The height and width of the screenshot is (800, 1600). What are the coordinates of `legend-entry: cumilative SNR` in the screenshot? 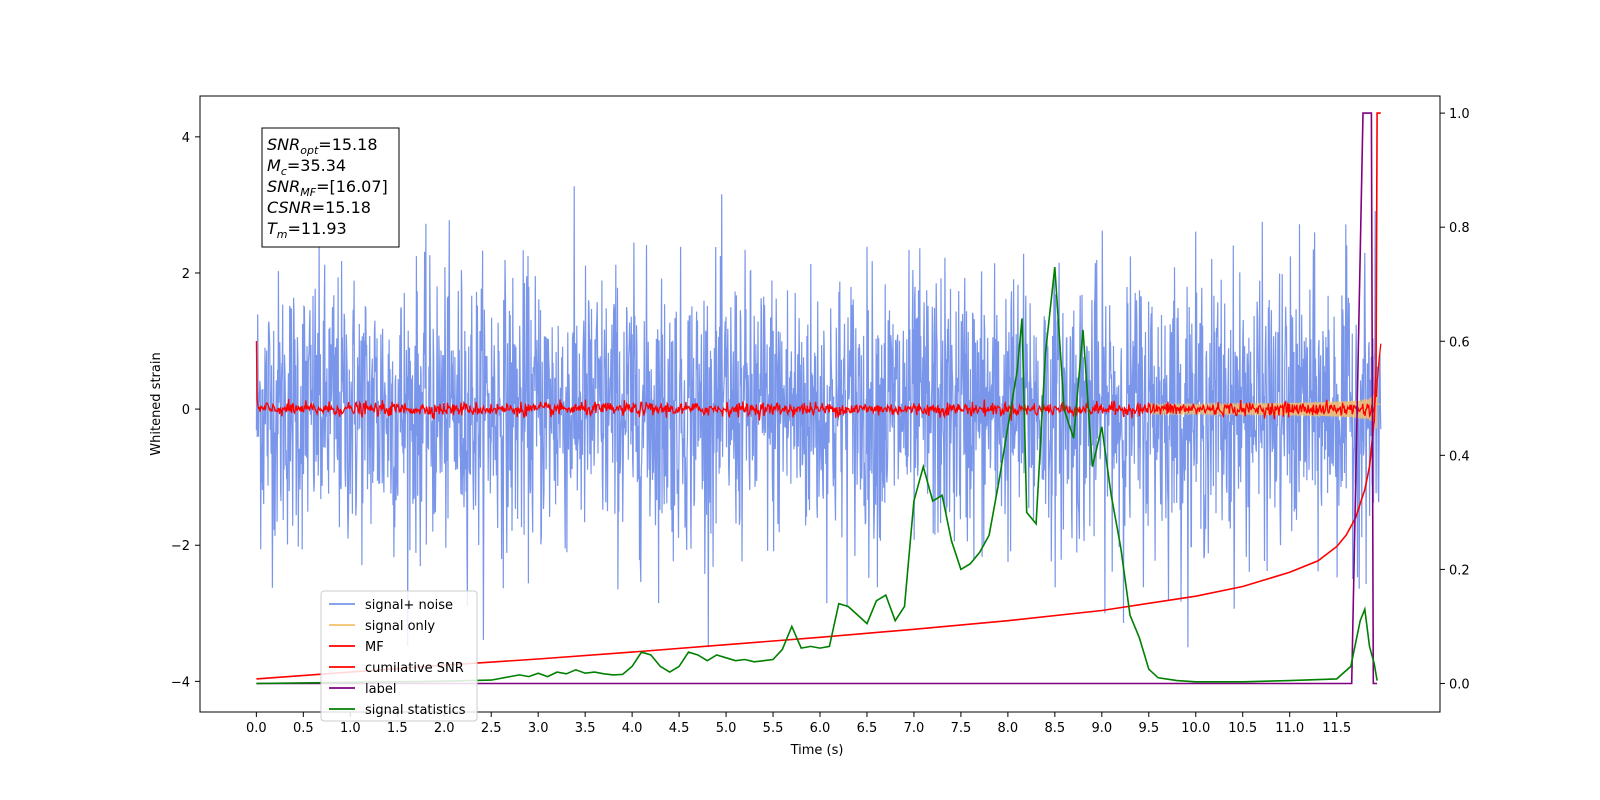 It's located at (414, 668).